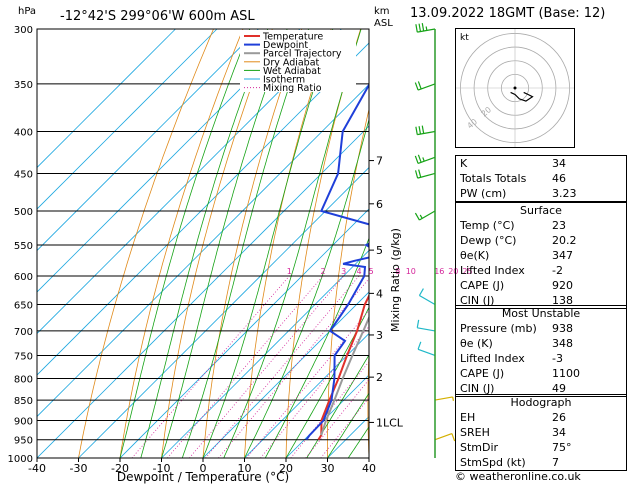  Describe the element at coordinates (292, 88) in the screenshot. I see `legend-entry: Mixing Ratio` at that location.